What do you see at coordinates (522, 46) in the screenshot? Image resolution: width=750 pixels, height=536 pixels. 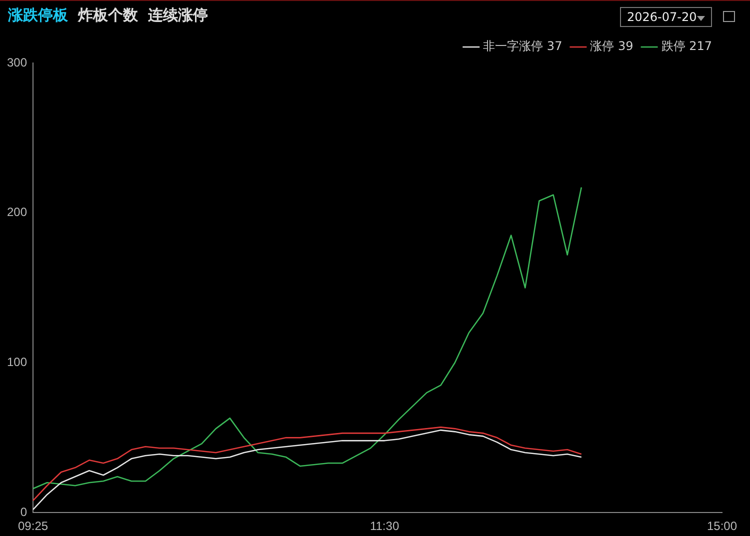 I see `legend-label: 非一字涨停 37` at bounding box center [522, 46].